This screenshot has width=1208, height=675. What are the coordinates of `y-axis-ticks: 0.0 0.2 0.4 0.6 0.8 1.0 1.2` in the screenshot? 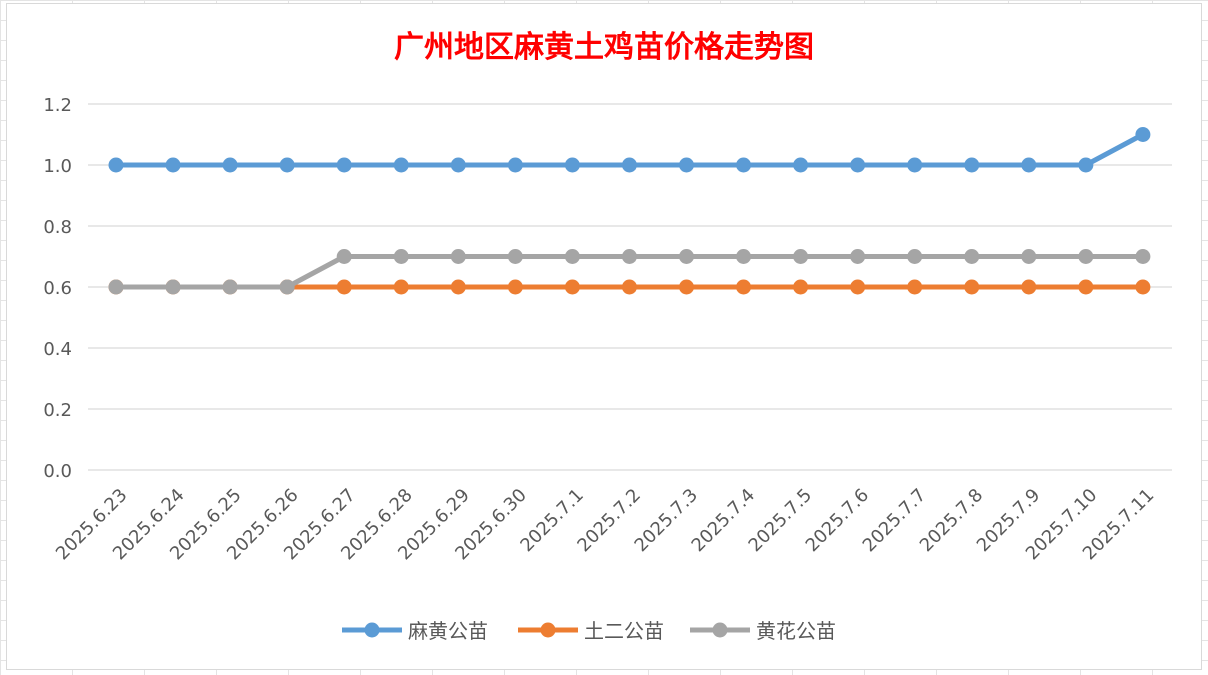 It's located at (57, 288).